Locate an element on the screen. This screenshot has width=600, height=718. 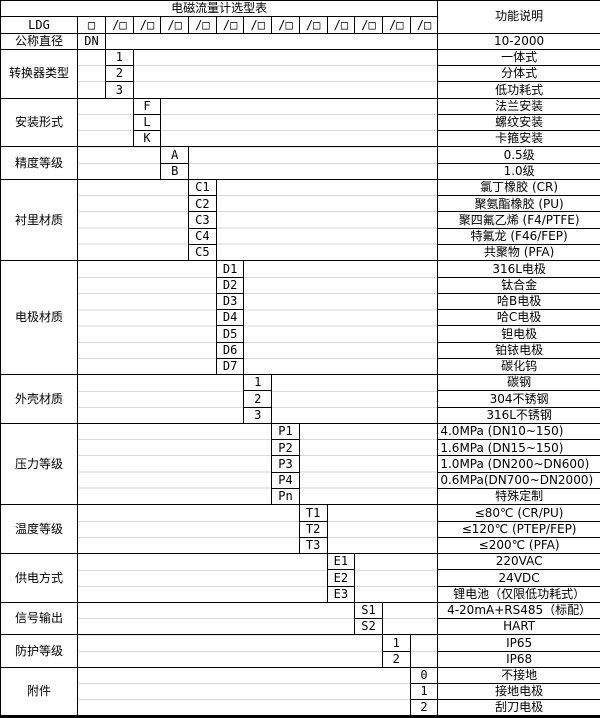
code-cell: S2 is located at coordinates (368, 627).